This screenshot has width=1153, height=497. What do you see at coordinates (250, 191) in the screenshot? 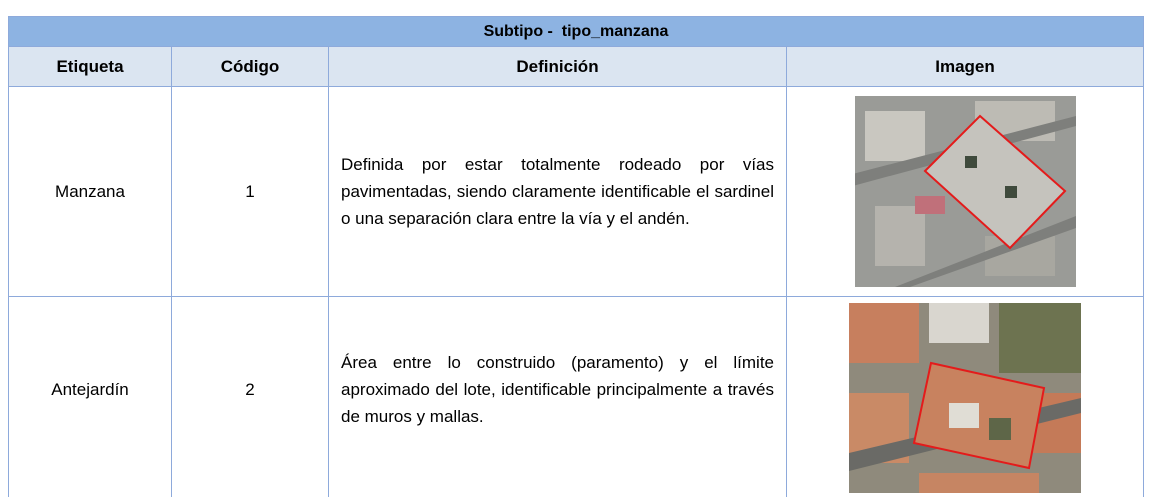
I see `code-cell: 1` at bounding box center [250, 191].